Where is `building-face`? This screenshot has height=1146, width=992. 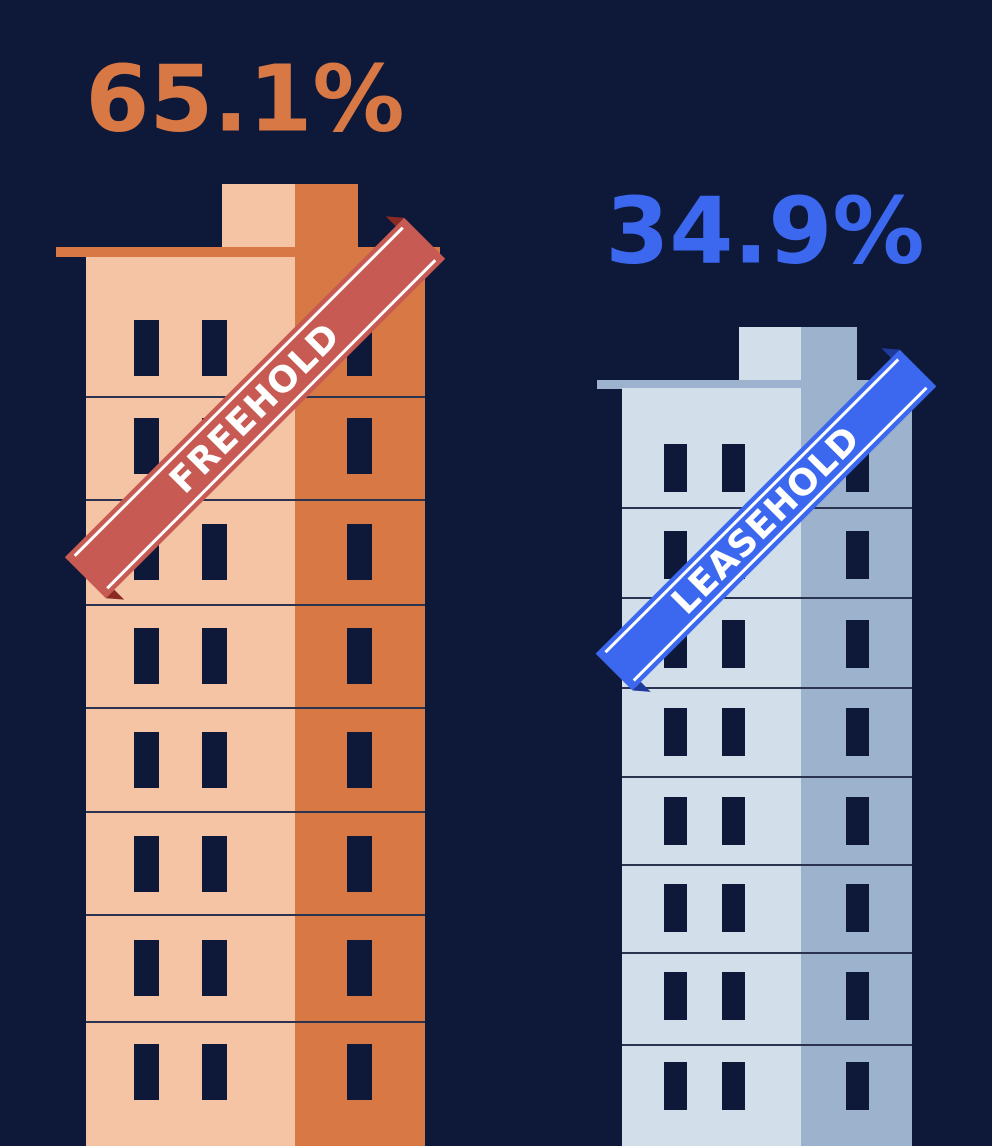 building-face is located at coordinates (360, 701).